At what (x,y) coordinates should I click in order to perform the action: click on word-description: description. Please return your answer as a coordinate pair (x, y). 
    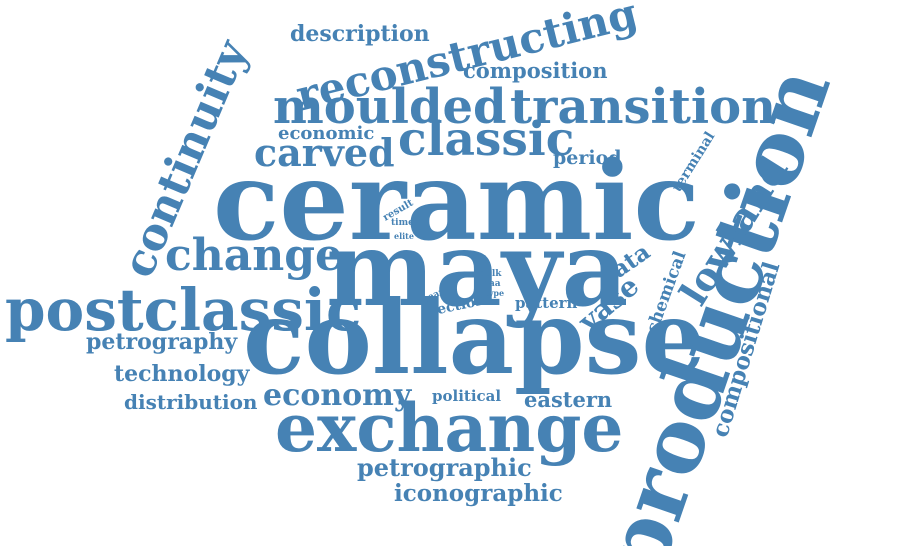
    Looking at the image, I should click on (360, 34).